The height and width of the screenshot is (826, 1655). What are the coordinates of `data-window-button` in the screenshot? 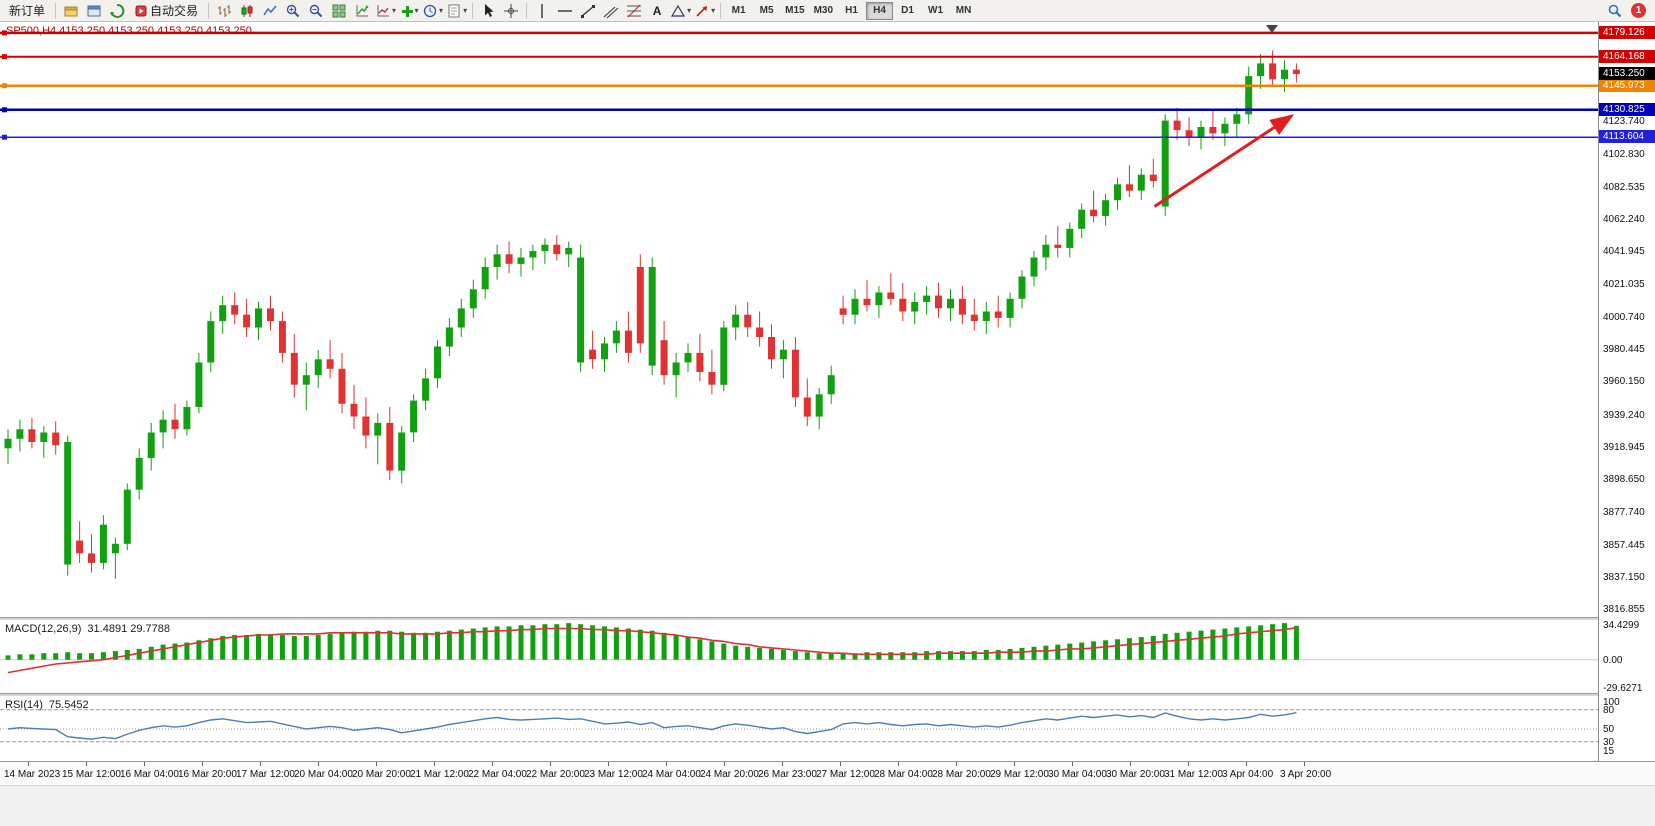 It's located at (94, 11).